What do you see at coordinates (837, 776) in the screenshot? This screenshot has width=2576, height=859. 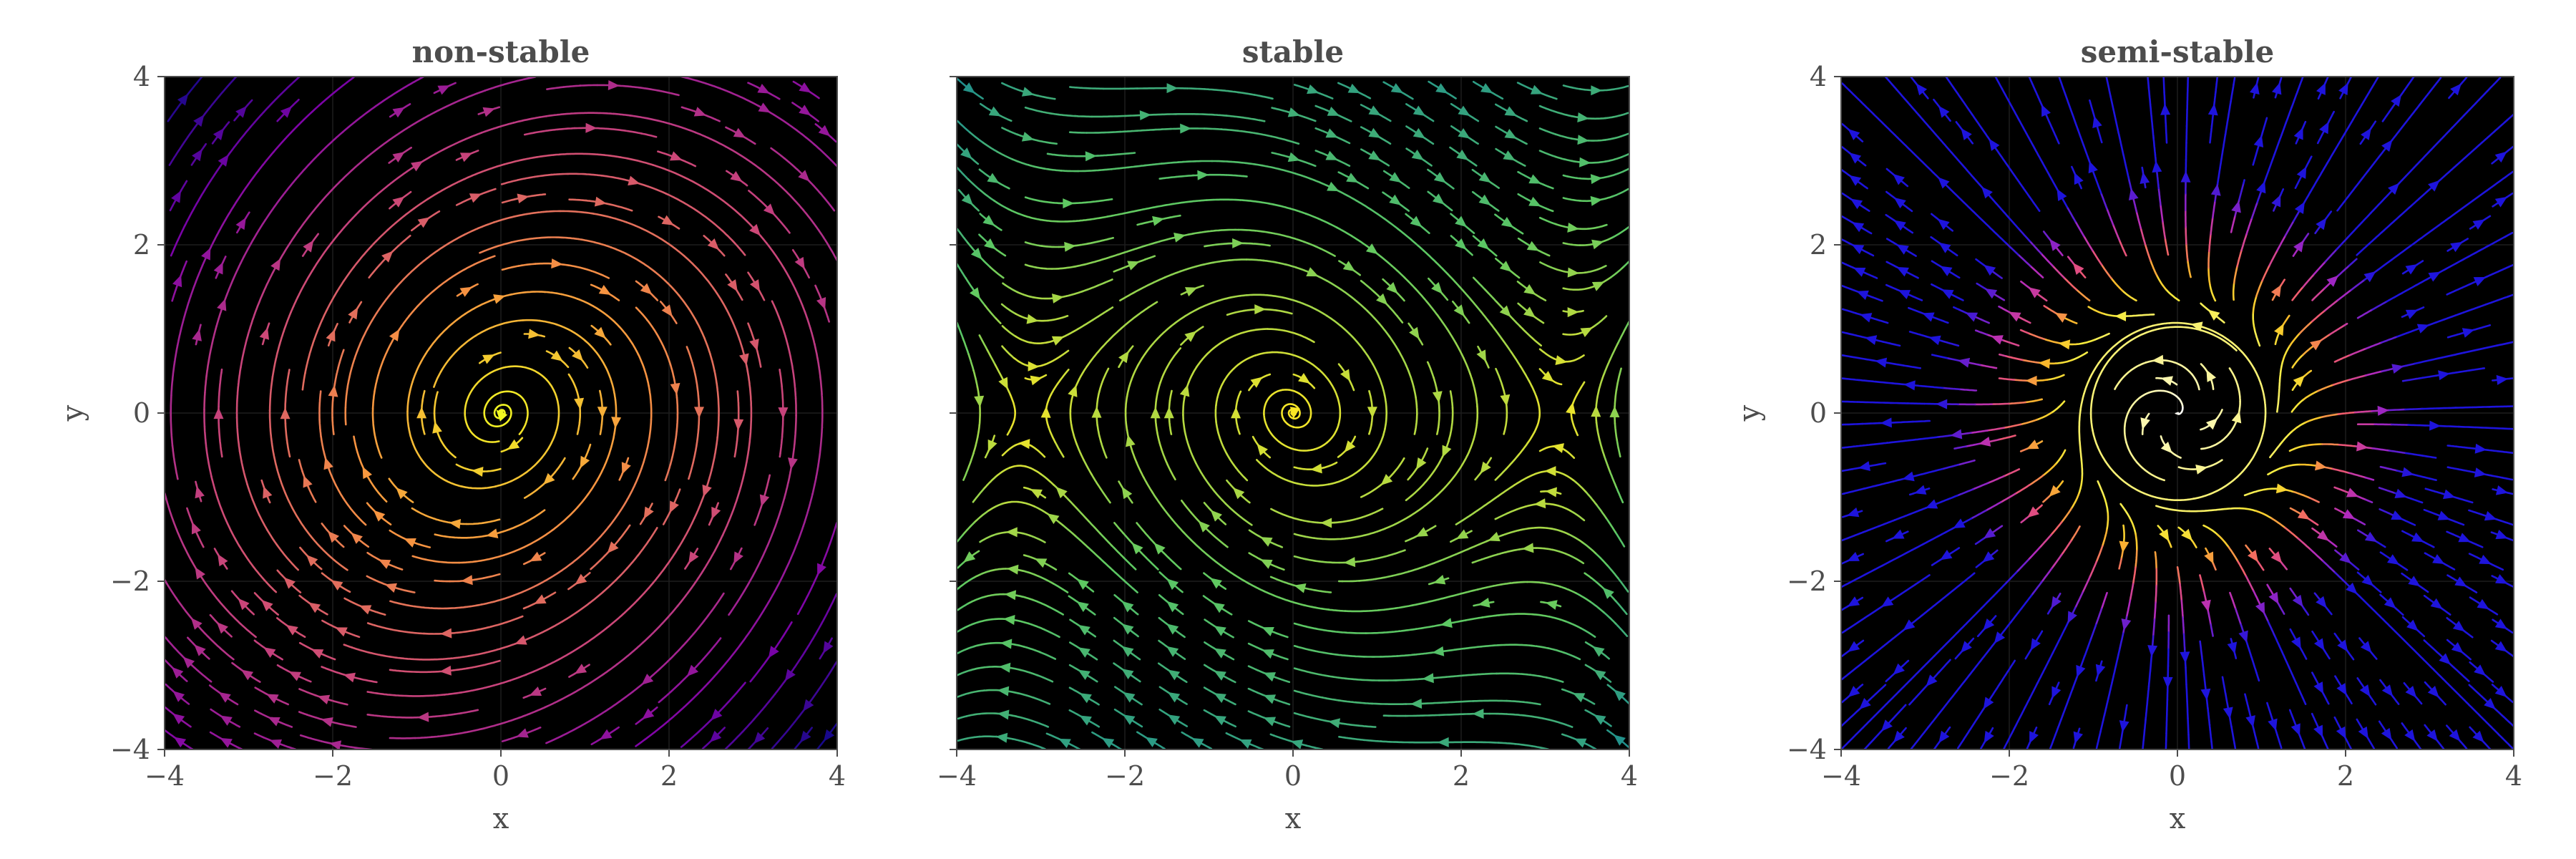 I see `x-tick-label: 4` at bounding box center [837, 776].